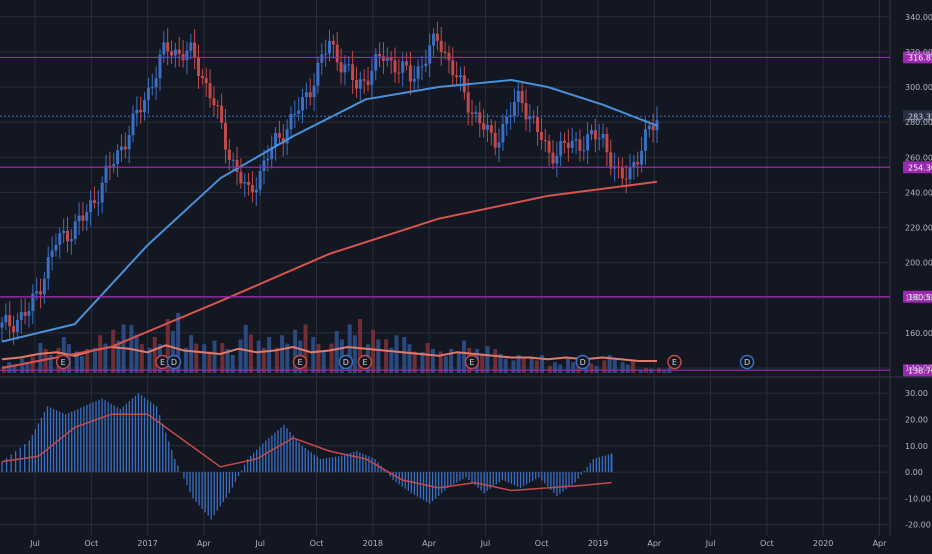 This screenshot has width=932, height=554. What do you see at coordinates (918, 122) in the screenshot?
I see `price-tick-label: 280.00` at bounding box center [918, 122].